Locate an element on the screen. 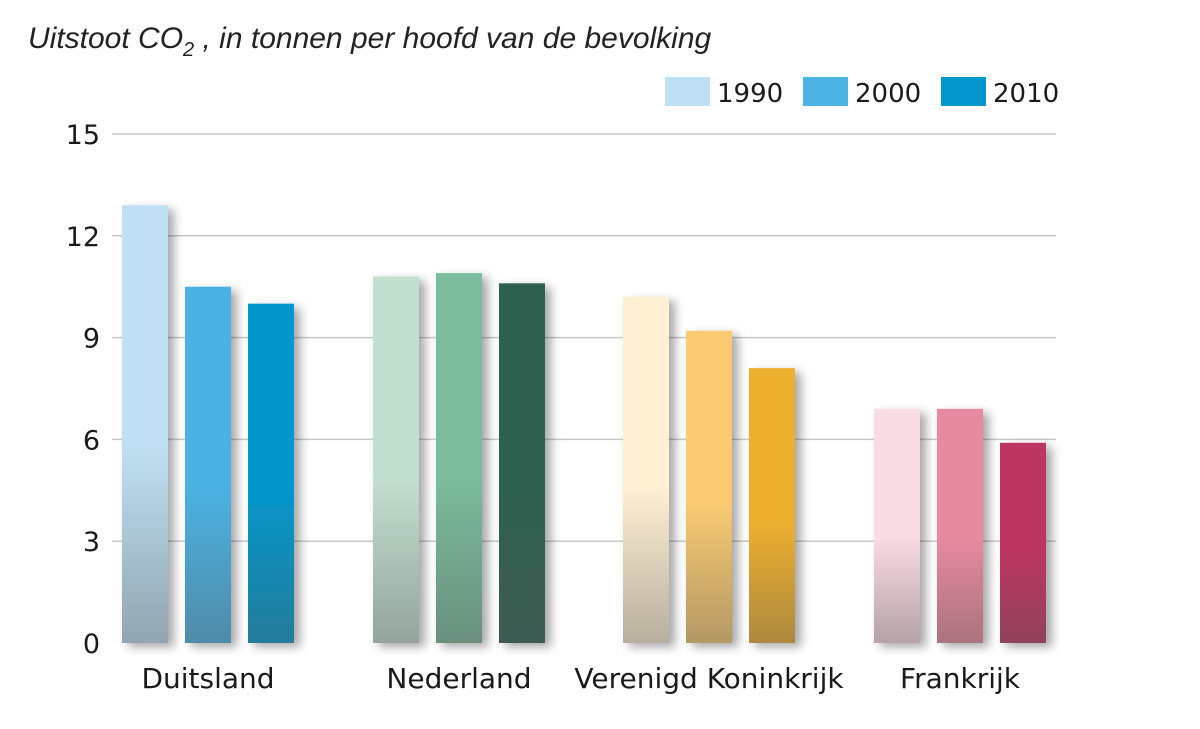  y-tick-label: 9 is located at coordinates (91, 339).